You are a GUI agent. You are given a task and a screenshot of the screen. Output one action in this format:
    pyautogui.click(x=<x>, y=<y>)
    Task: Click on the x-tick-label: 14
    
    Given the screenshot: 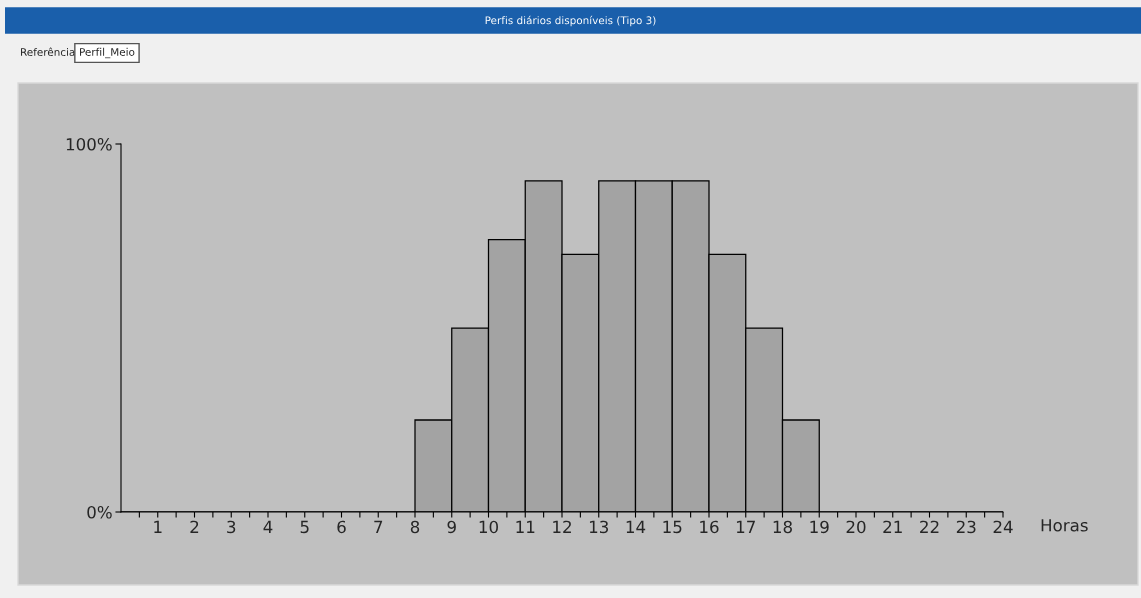 What is the action you would take?
    pyautogui.click(x=636, y=526)
    